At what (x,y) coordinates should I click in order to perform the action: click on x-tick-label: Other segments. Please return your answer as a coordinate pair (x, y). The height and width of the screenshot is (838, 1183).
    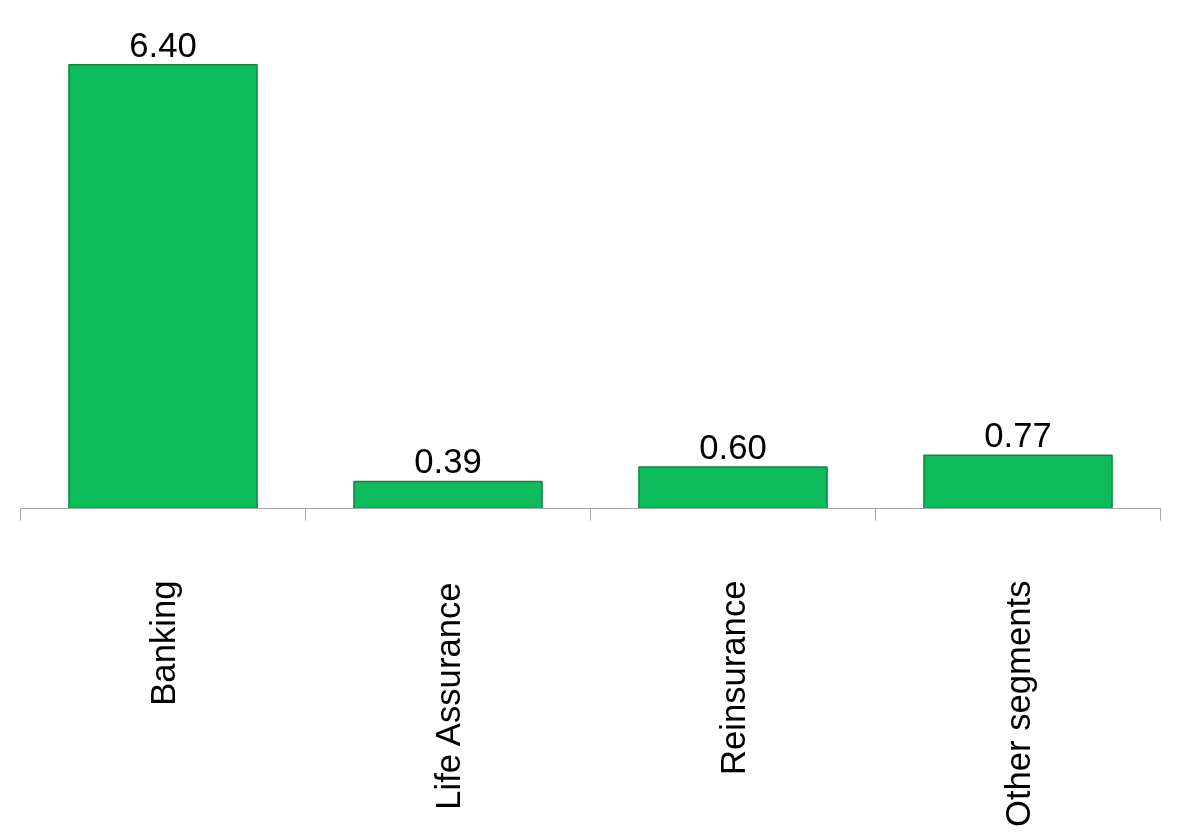
    Looking at the image, I should click on (1018, 704).